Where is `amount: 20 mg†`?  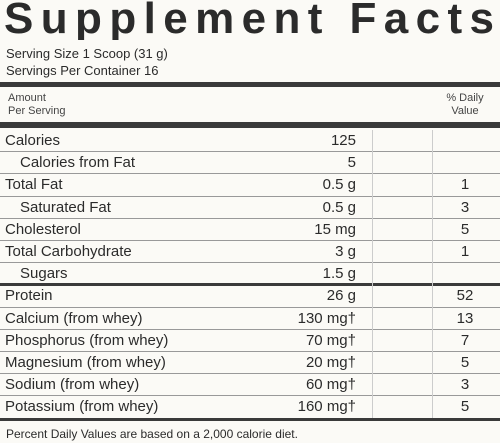 amount: 20 mg† is located at coordinates (330, 362).